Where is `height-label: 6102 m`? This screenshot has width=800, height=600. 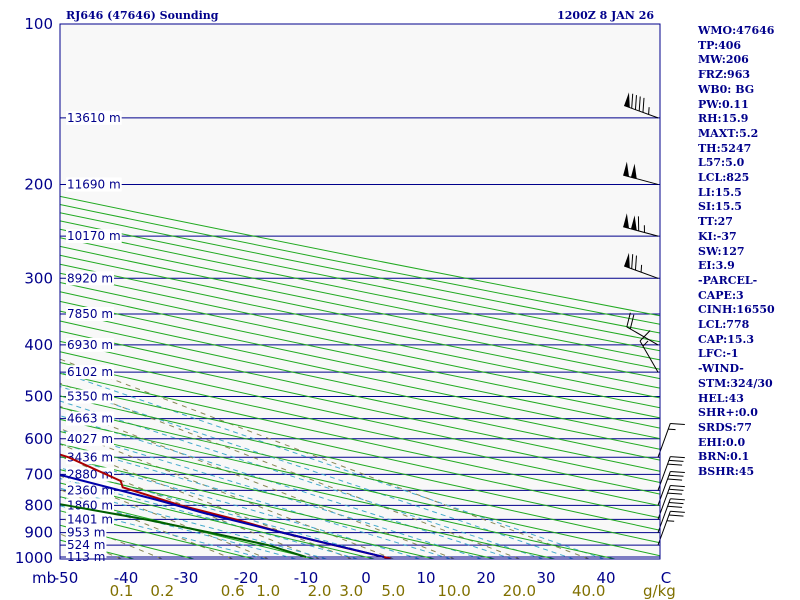 height-label: 6102 m is located at coordinates (90, 372).